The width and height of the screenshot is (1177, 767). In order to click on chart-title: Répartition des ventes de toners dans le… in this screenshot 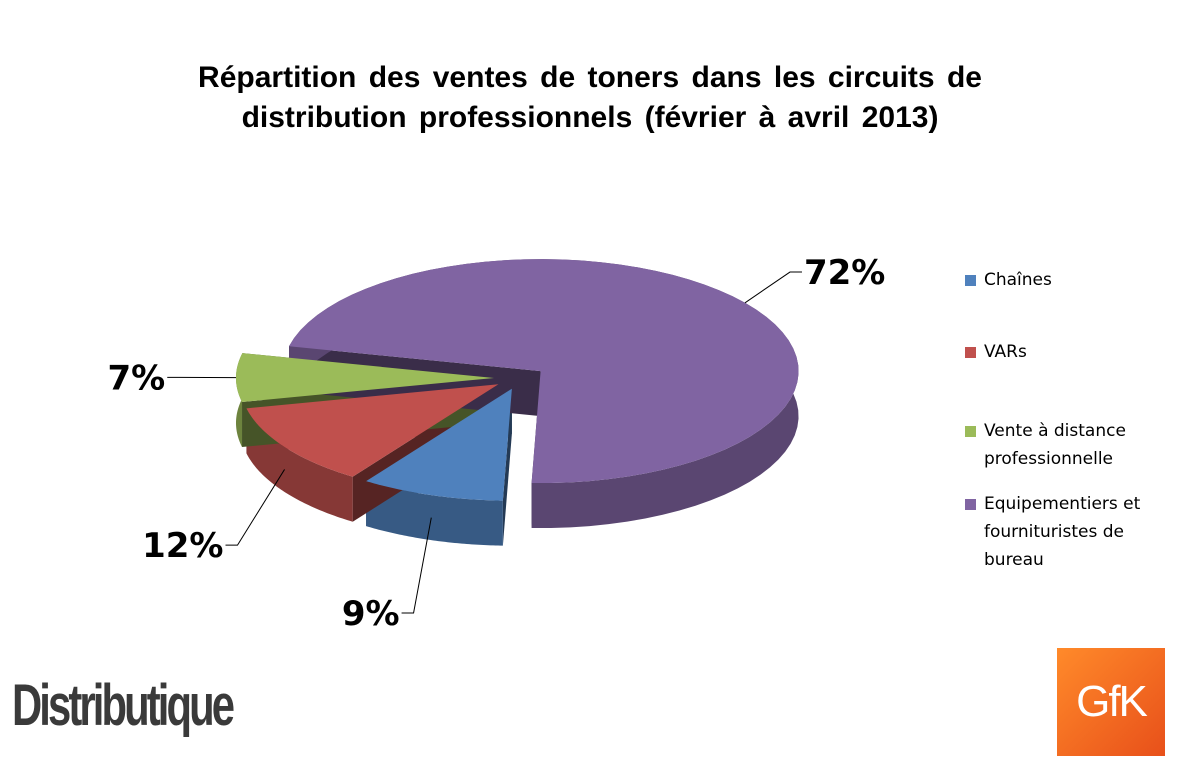, I will do `click(590, 97)`.